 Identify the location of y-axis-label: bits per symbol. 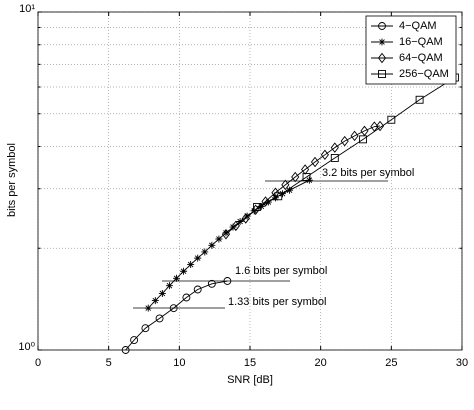
(12, 180).